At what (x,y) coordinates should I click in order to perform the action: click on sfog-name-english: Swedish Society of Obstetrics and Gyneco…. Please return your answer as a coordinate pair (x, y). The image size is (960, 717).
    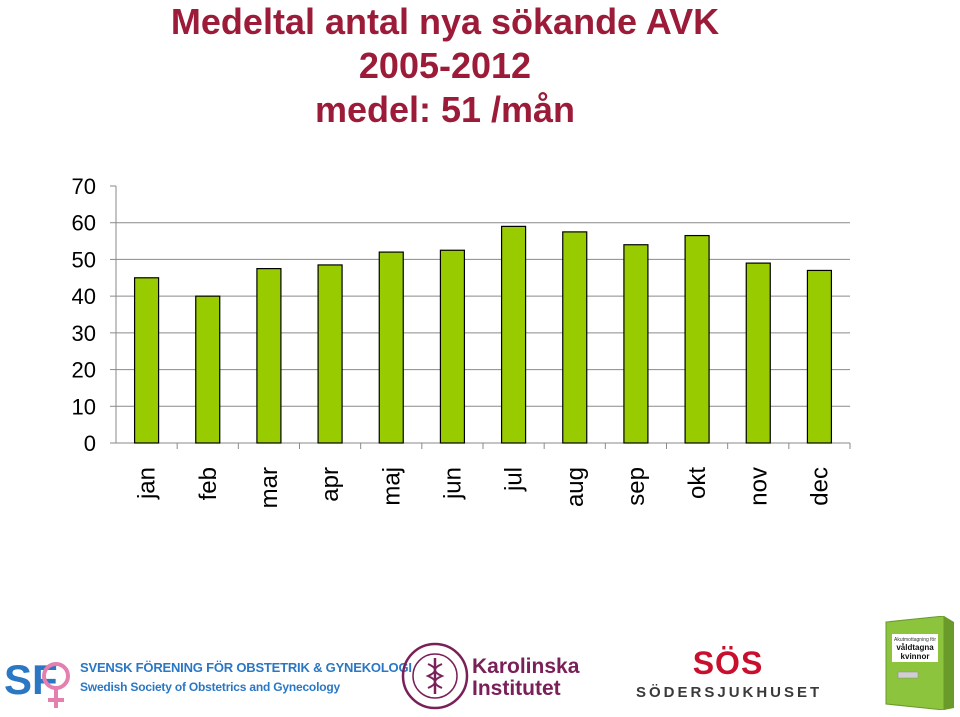
    Looking at the image, I should click on (210, 687).